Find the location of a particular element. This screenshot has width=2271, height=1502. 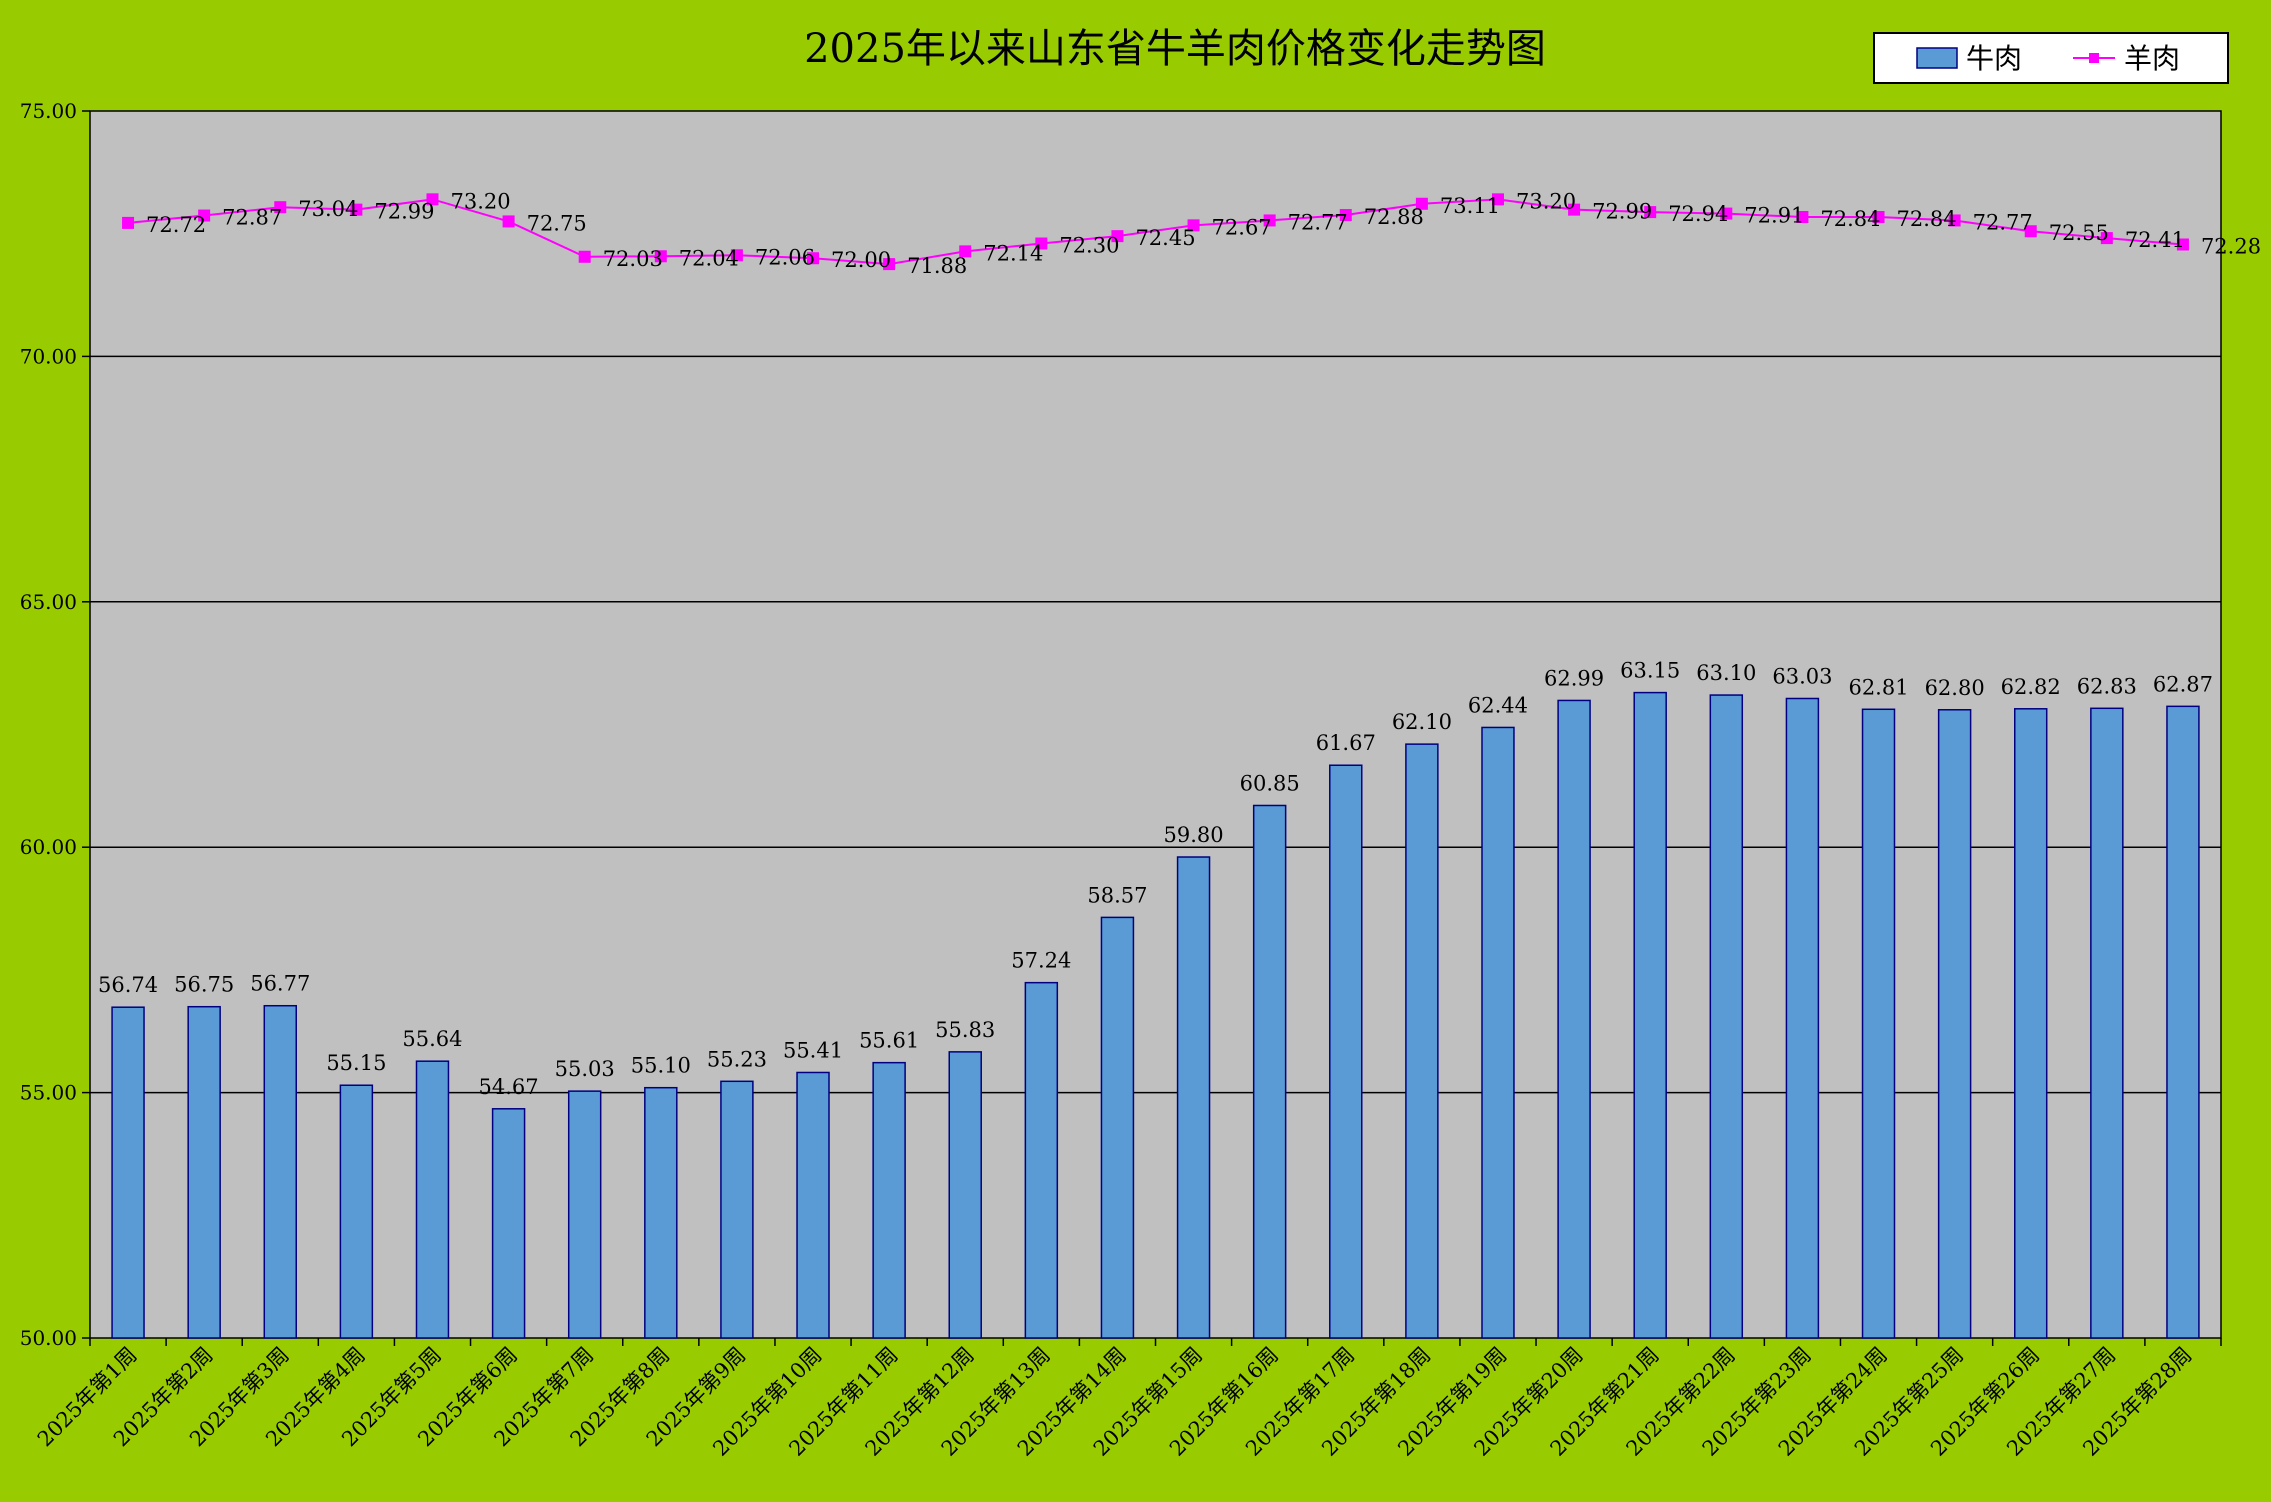

data-label-beef: 55.15 is located at coordinates (356, 1063).